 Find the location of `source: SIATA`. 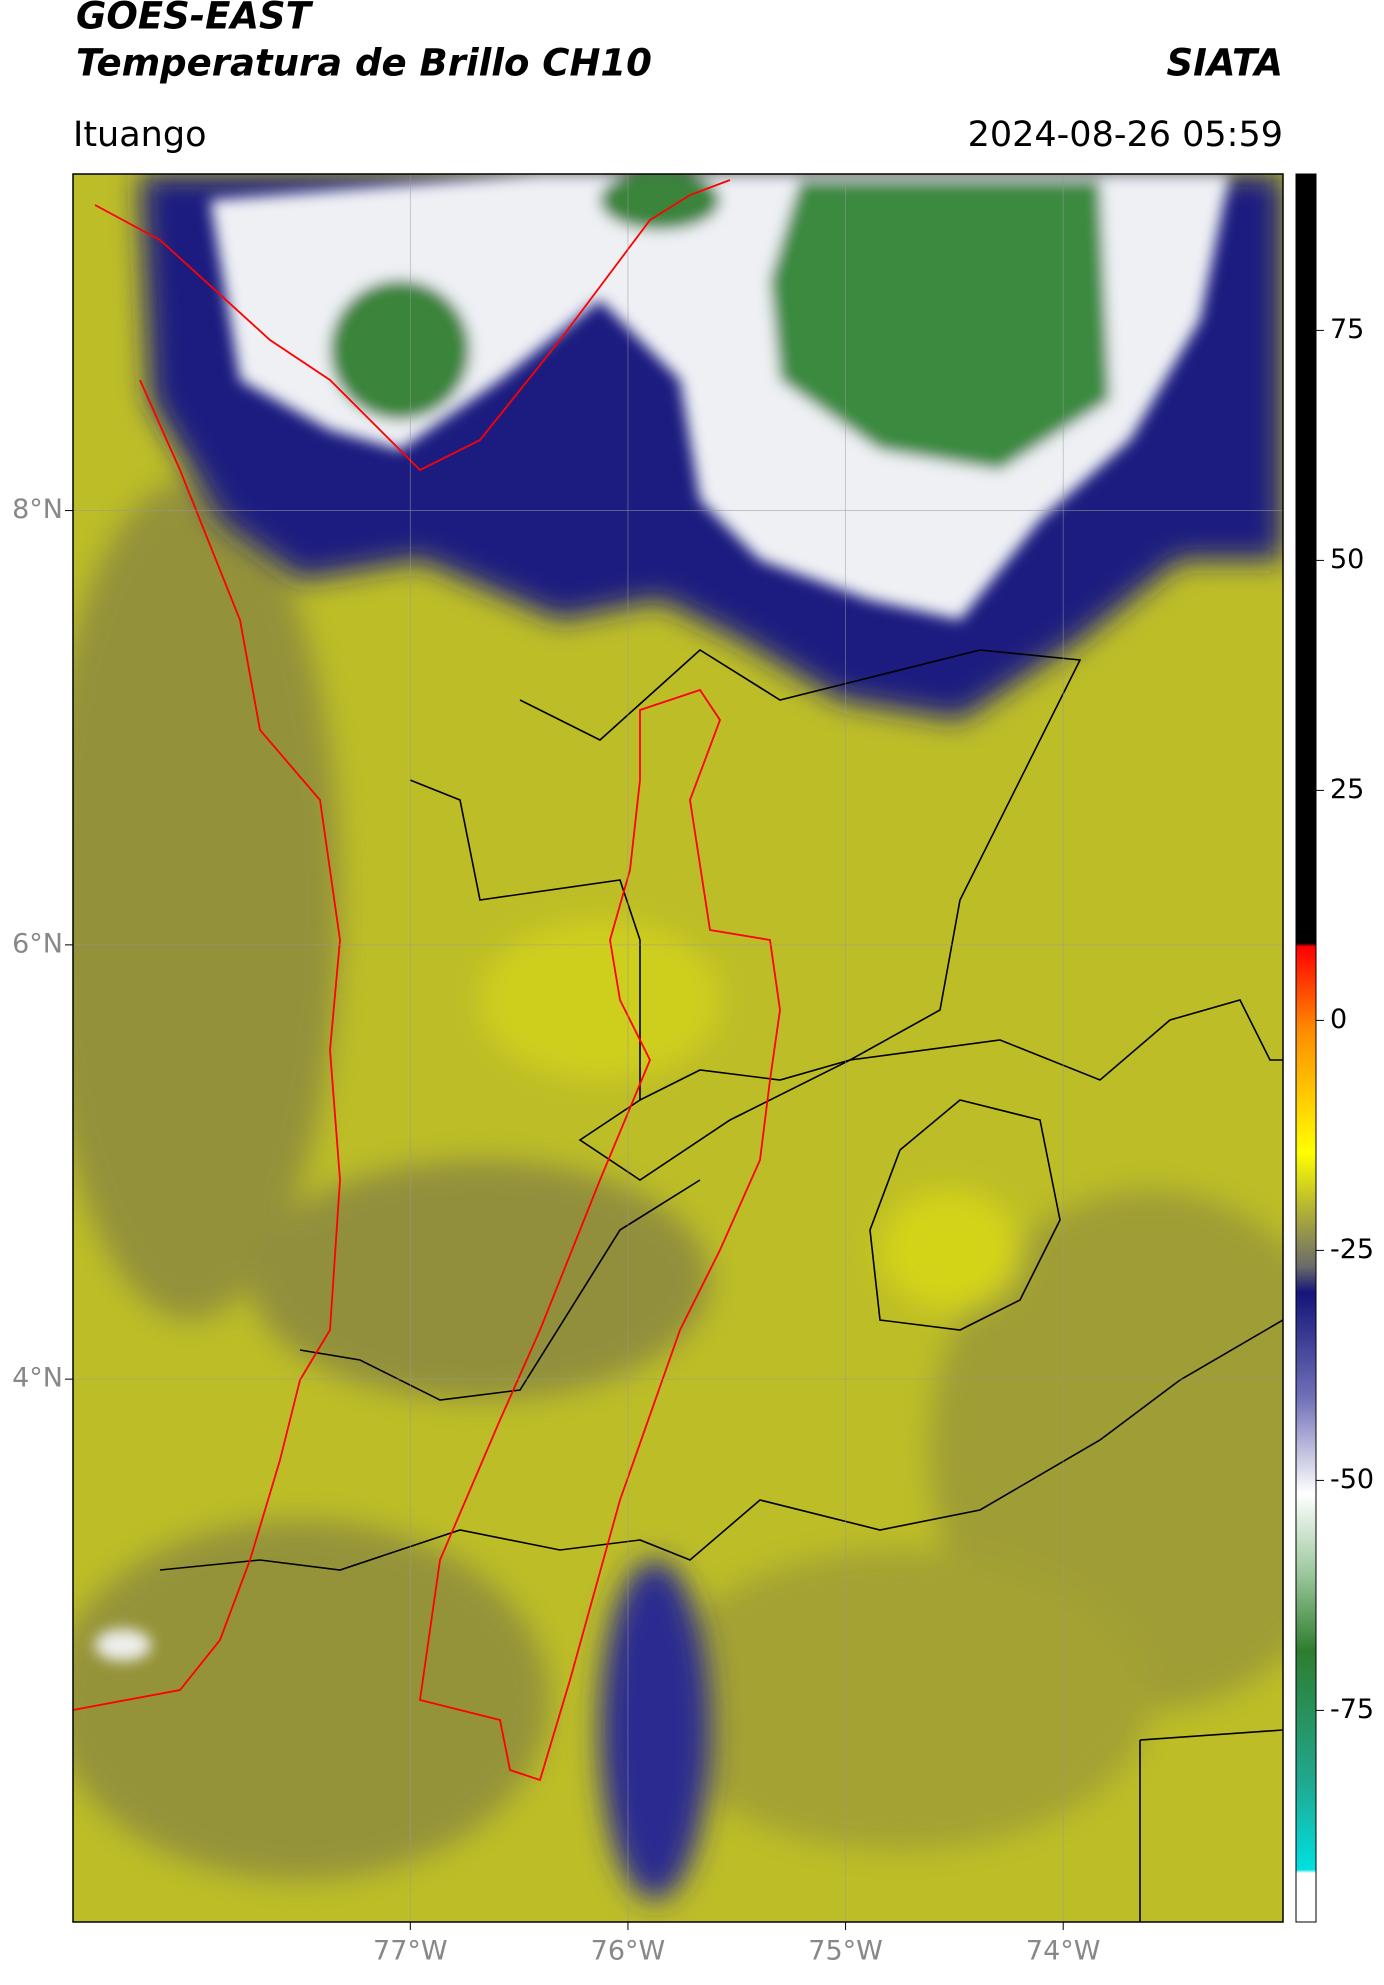

source: SIATA is located at coordinates (1224, 63).